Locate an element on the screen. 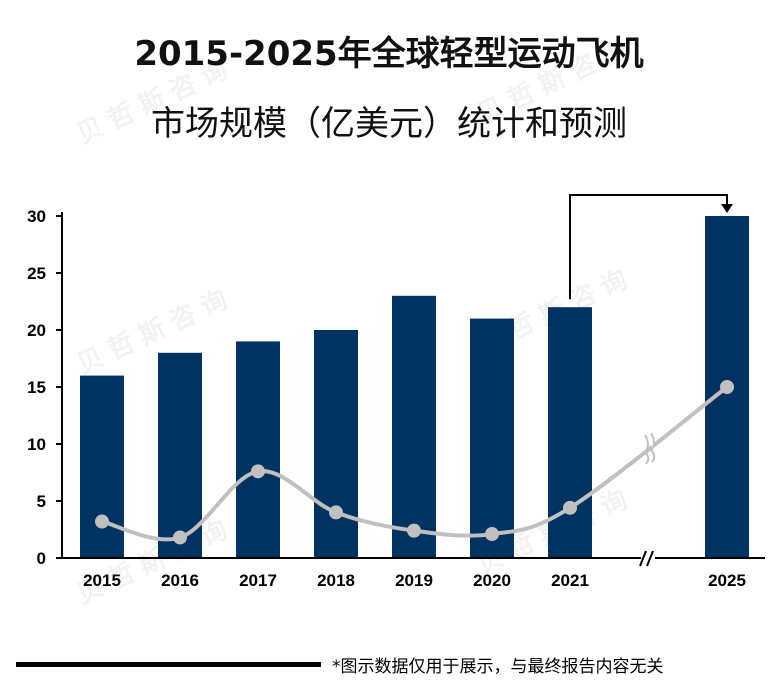 This screenshot has height=699, width=778. trend-point-2015 is located at coordinates (102, 521).